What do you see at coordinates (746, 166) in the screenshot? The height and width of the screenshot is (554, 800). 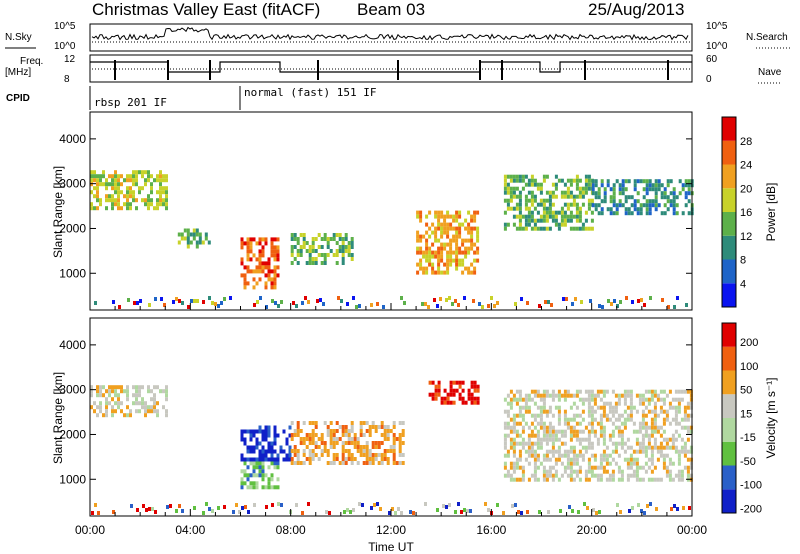 I see `colorbar-tick-label: 24` at bounding box center [746, 166].